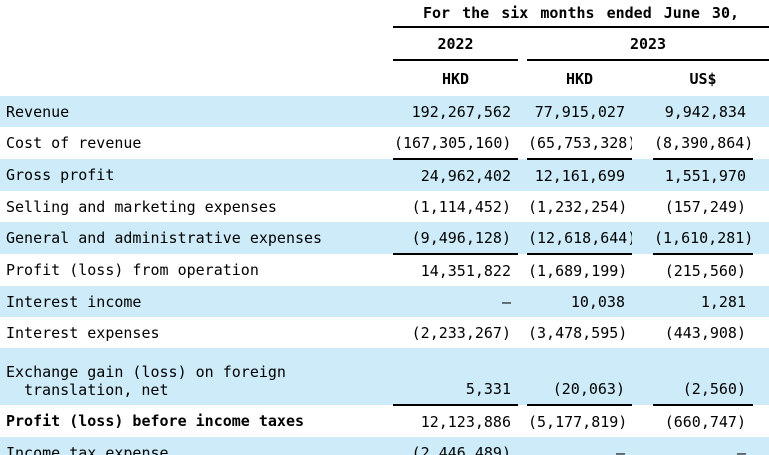 The image size is (769, 455). What do you see at coordinates (703, 377) in the screenshot?
I see `value-2023-usd: (2,560)` at bounding box center [703, 377].